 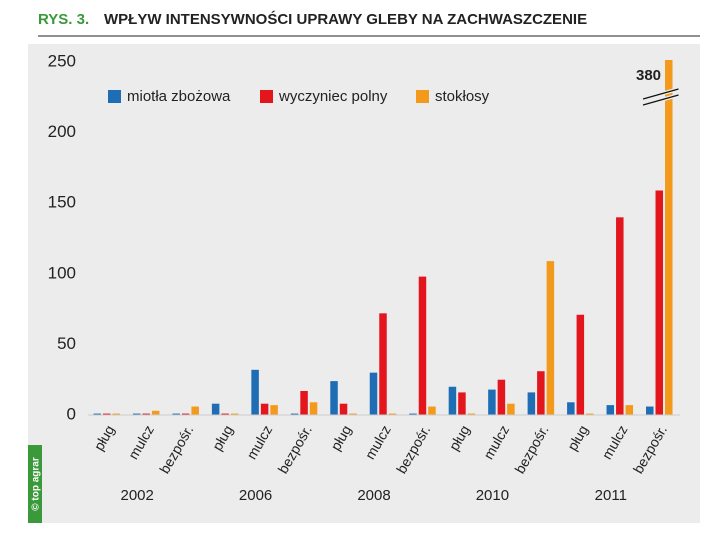 What do you see at coordinates (62, 131) in the screenshot?
I see `y-tick-label: 200` at bounding box center [62, 131].